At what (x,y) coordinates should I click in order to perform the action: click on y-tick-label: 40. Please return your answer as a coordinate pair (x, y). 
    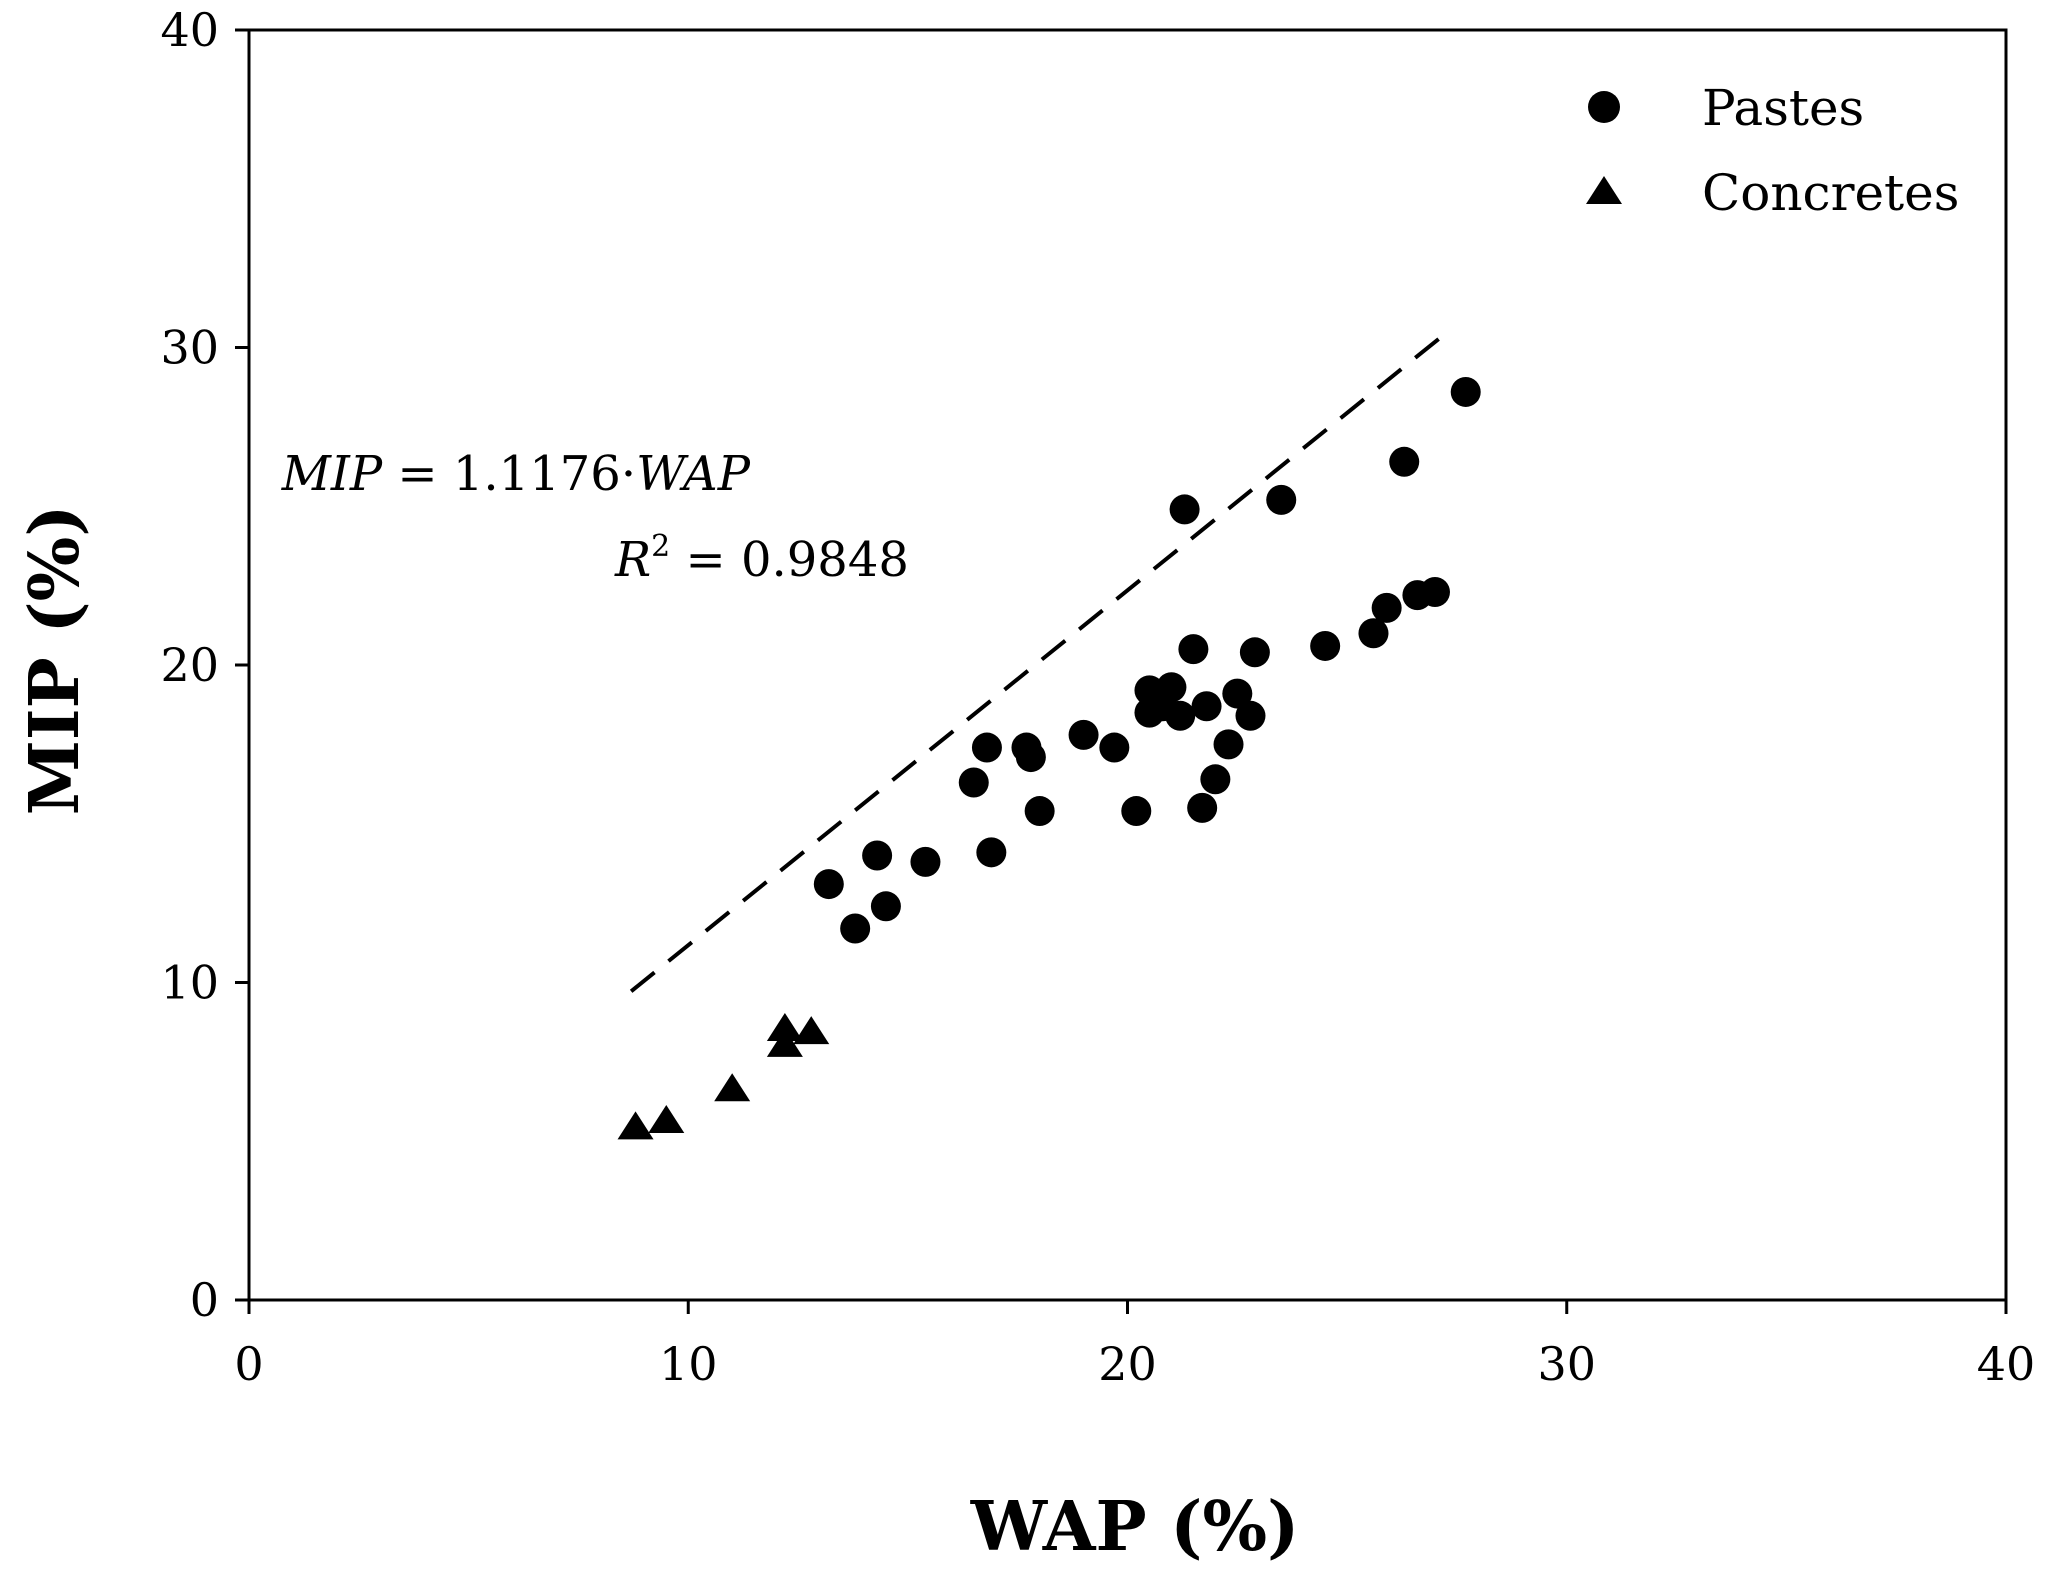
    Looking at the image, I should click on (189, 30).